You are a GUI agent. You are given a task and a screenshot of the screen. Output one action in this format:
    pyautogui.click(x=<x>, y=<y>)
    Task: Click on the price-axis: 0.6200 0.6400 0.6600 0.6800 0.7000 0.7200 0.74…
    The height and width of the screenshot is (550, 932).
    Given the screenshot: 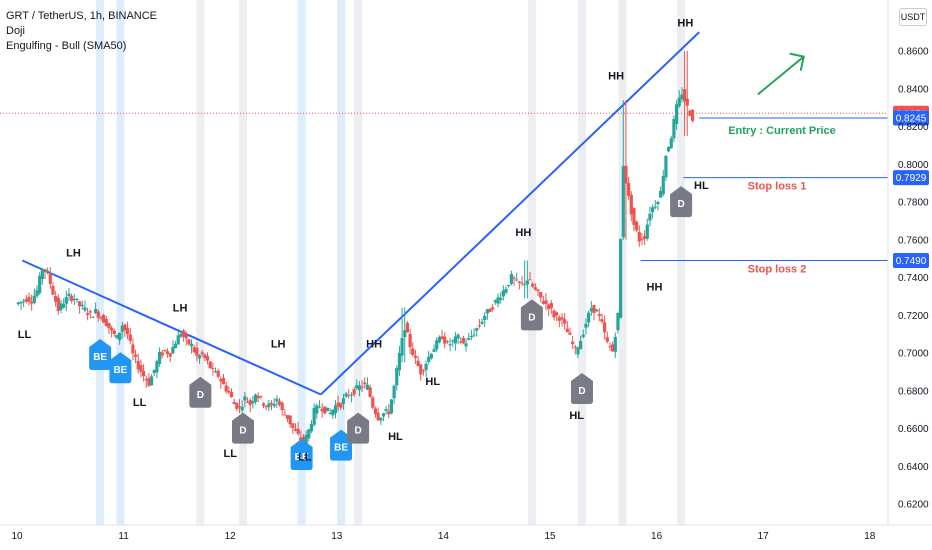 What is the action you would take?
    pyautogui.click(x=908, y=262)
    